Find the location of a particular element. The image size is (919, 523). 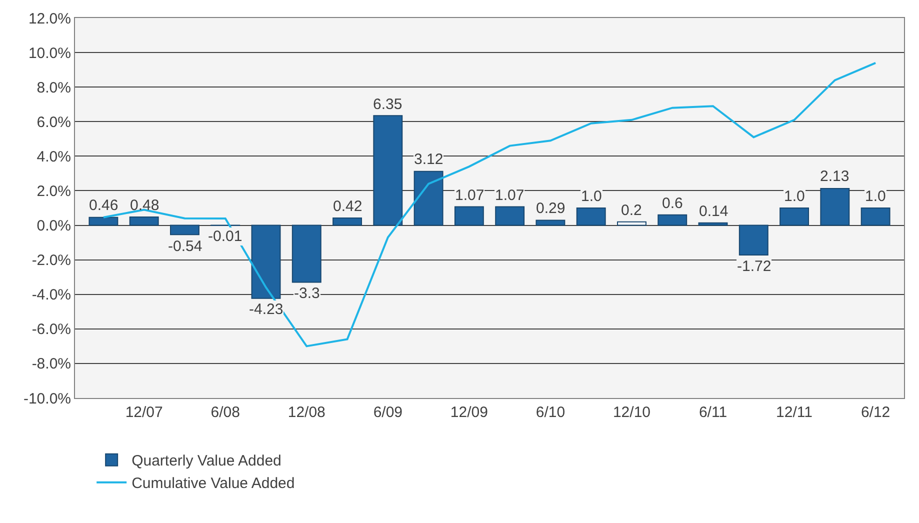

x-tick-label: 6/10 is located at coordinates (551, 412).